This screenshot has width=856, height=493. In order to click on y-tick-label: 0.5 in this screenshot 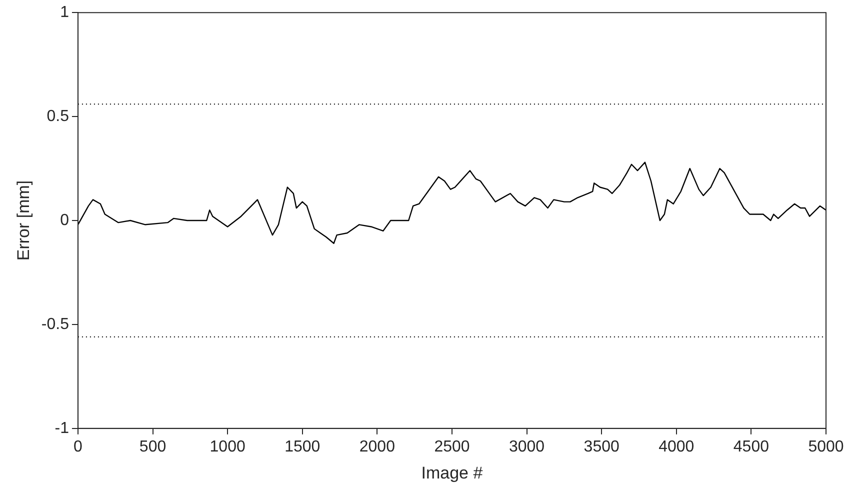, I will do `click(58, 116)`.